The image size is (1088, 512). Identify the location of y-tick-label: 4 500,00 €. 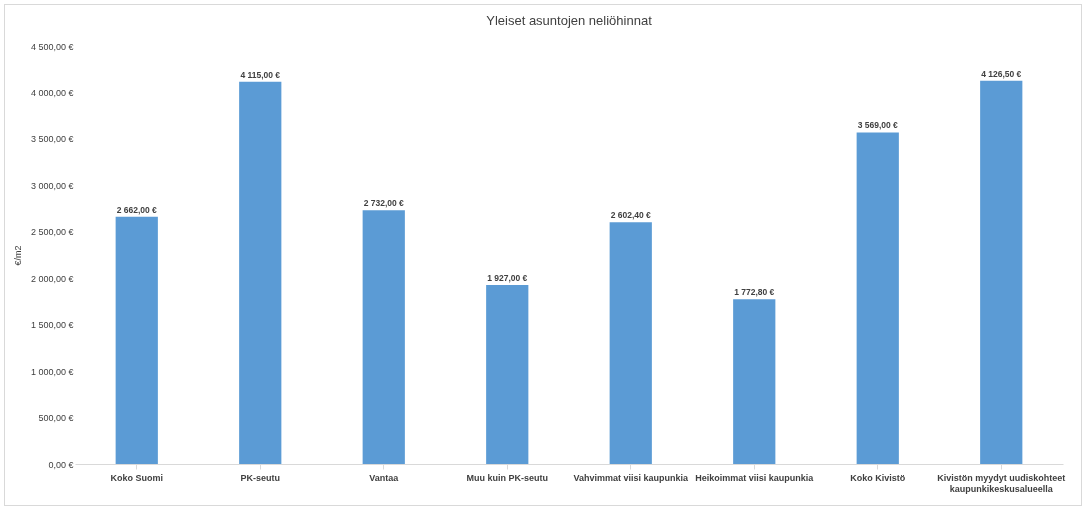
(52, 46).